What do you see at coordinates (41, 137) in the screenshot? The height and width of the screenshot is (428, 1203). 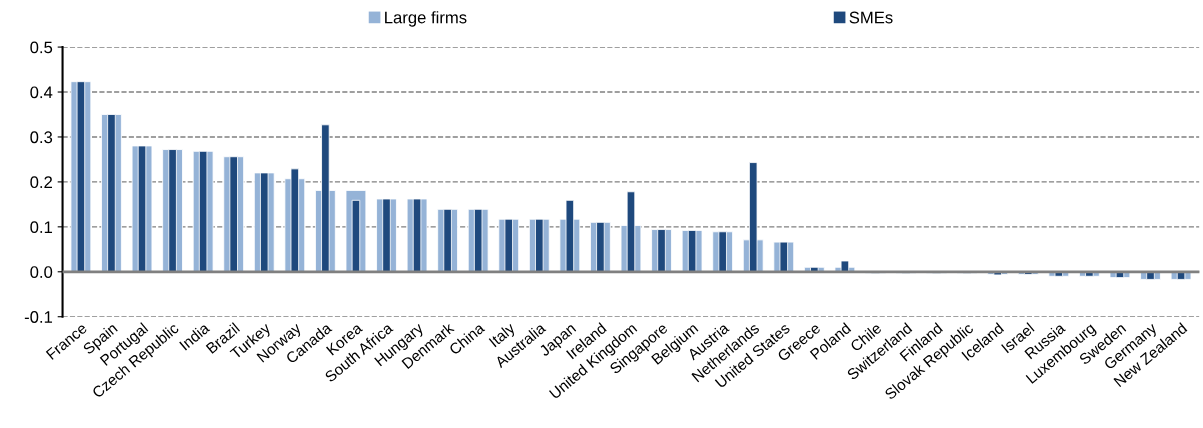 I see `y-tick-label: 0.3` at bounding box center [41, 137].